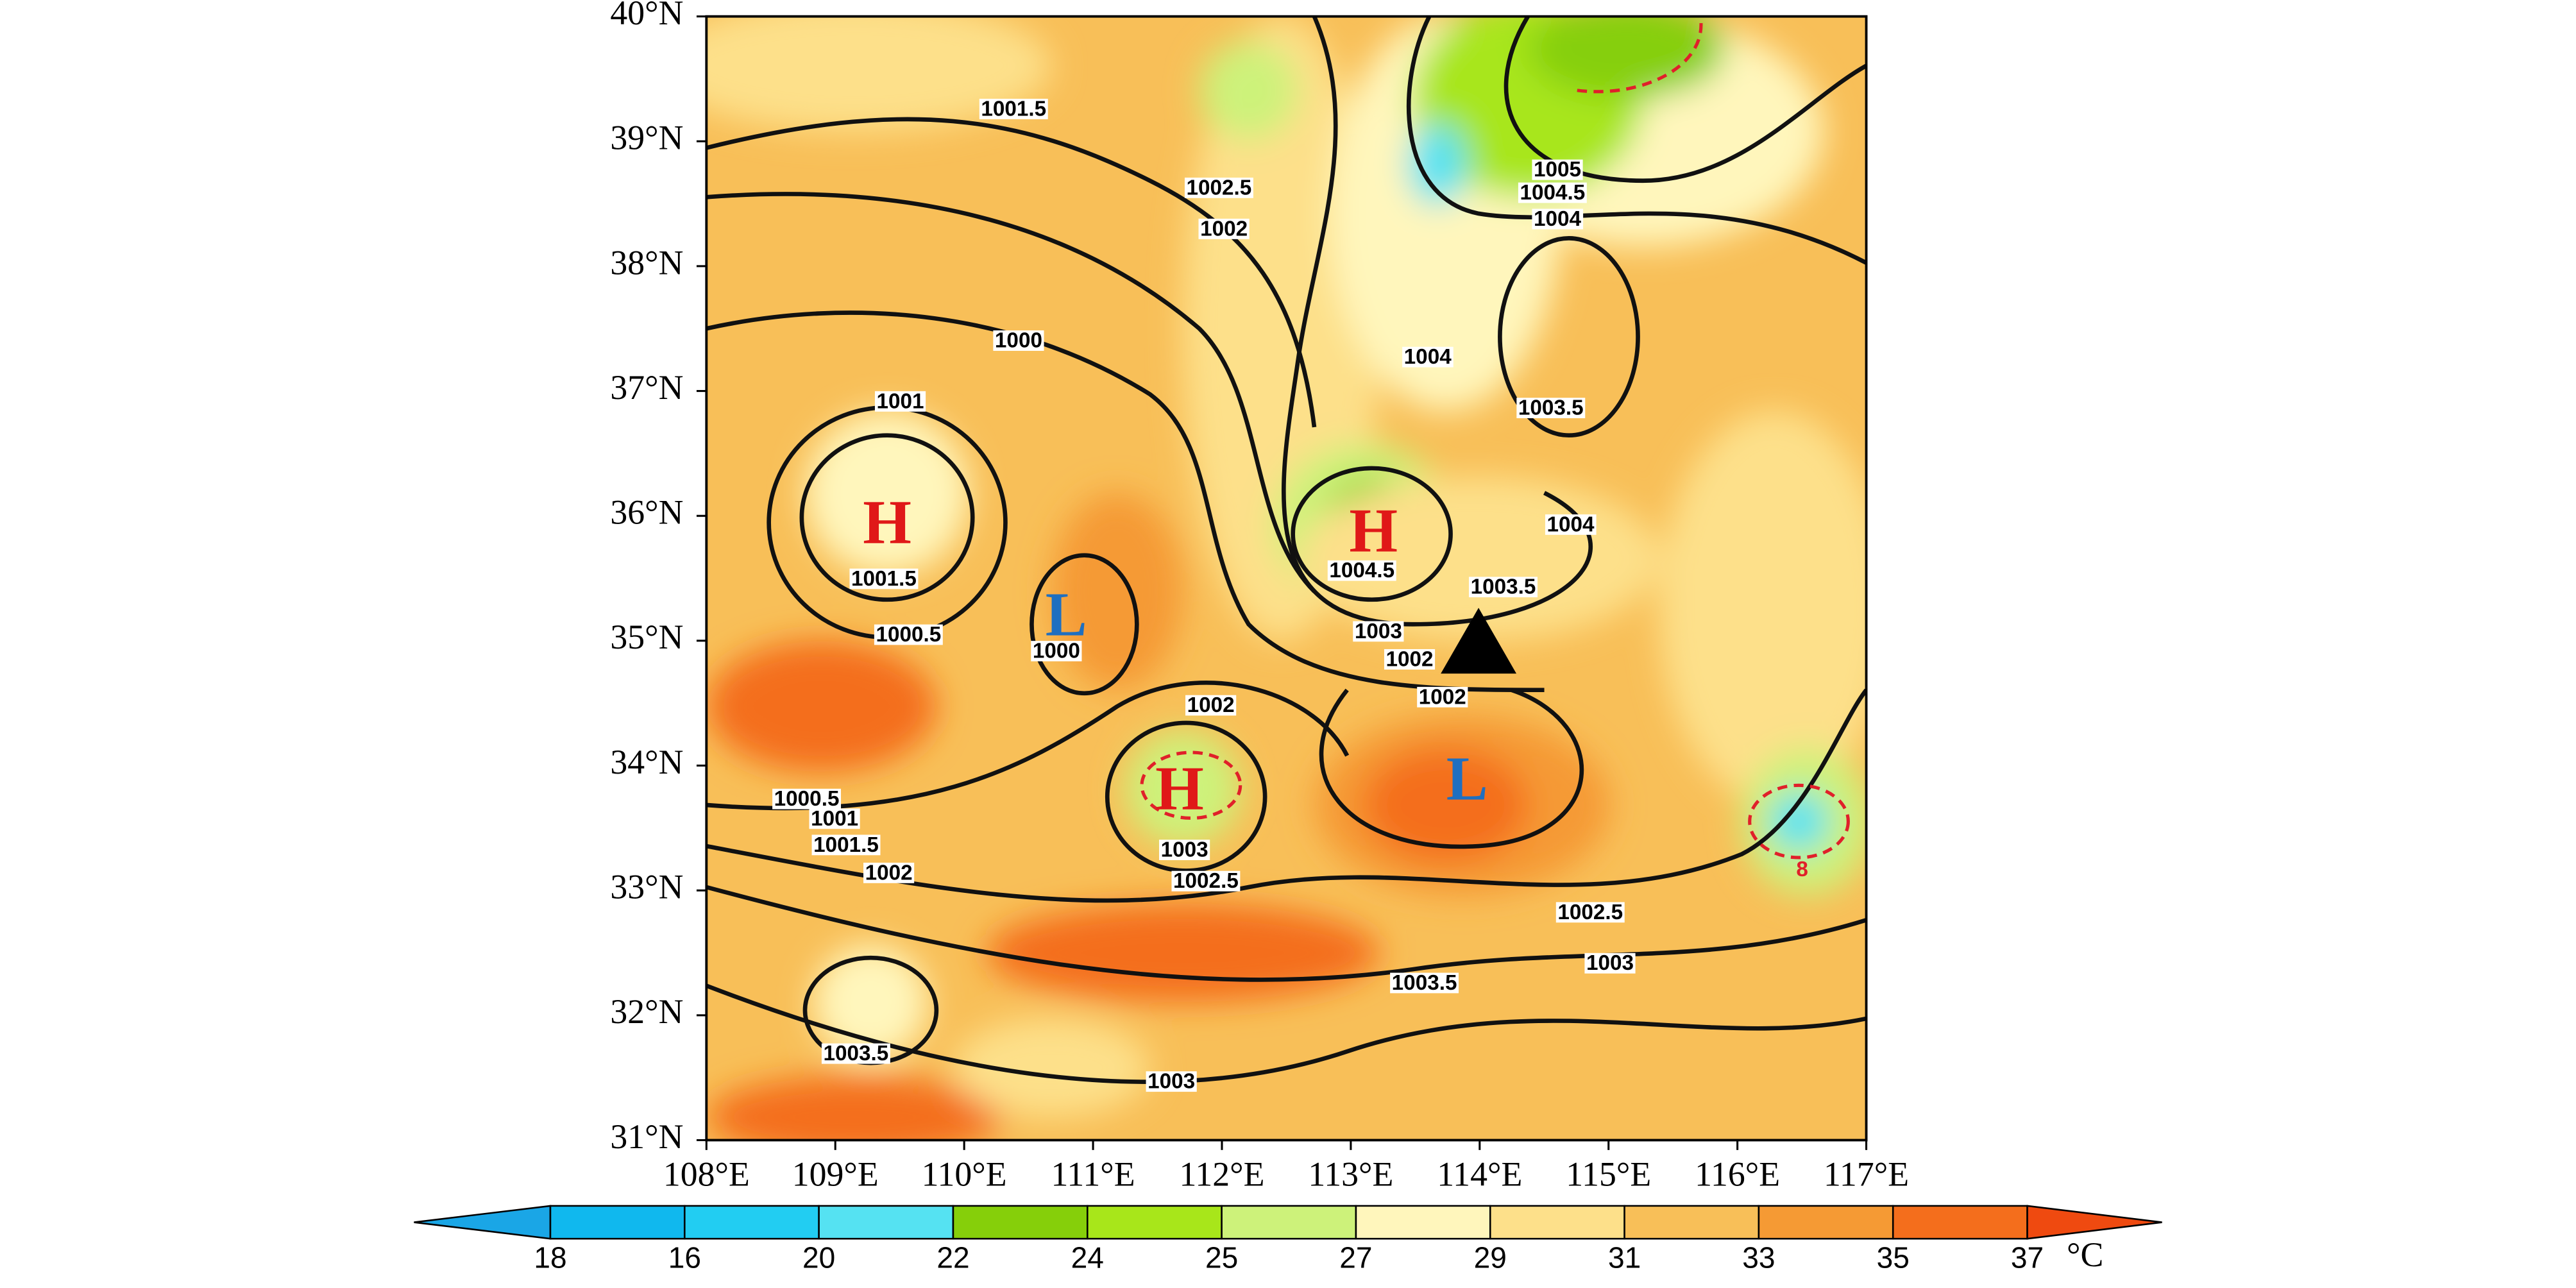 This screenshot has height=1288, width=2576. What do you see at coordinates (1608, 1174) in the screenshot?
I see `lon-label: 115°E` at bounding box center [1608, 1174].